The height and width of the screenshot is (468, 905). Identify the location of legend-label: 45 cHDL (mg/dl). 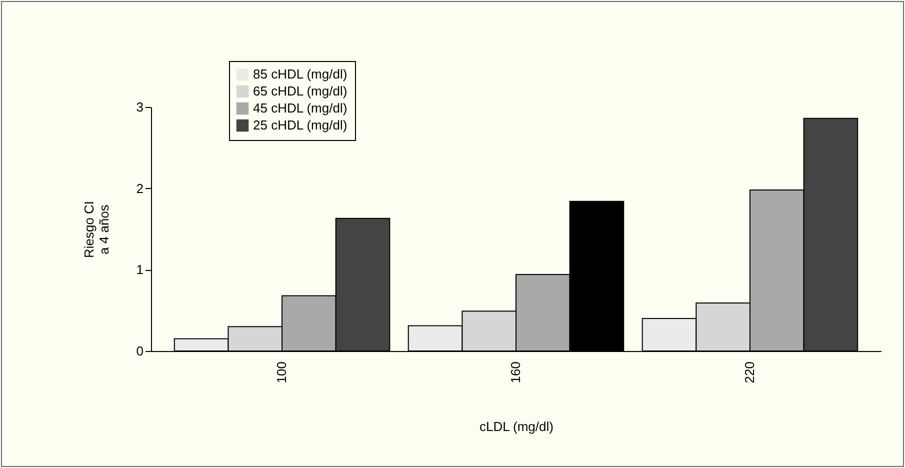
(300, 108).